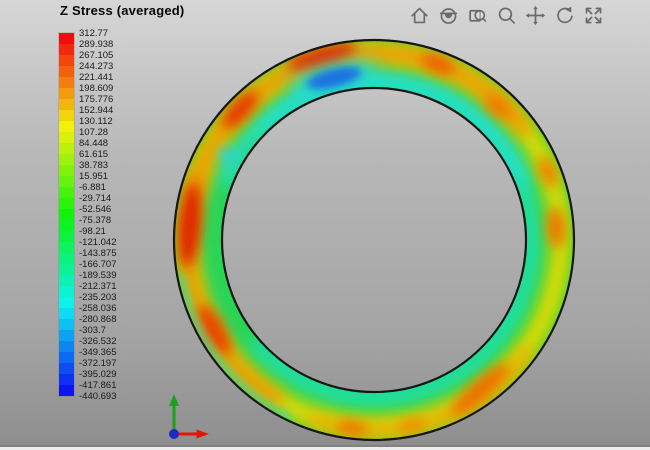 The height and width of the screenshot is (450, 650). I want to click on legend-value: 198.609, so click(96, 88).